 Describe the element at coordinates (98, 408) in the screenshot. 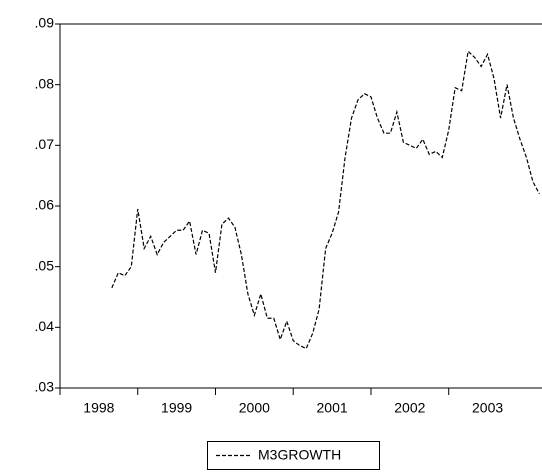

I see `x-tick-label: 1998` at that location.